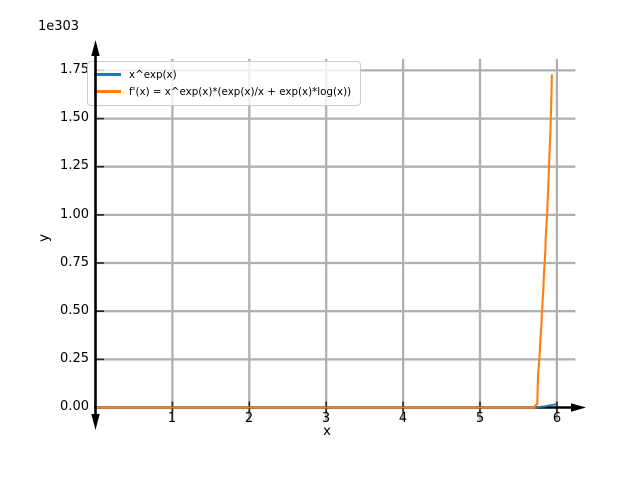  Describe the element at coordinates (153, 74) in the screenshot. I see `legend-entry-label: x^exp(x)` at that location.